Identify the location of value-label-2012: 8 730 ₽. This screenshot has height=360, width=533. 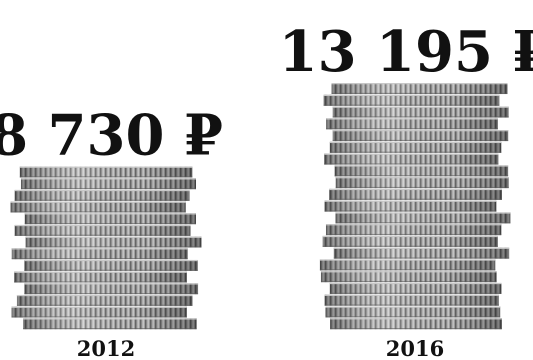
(111, 136).